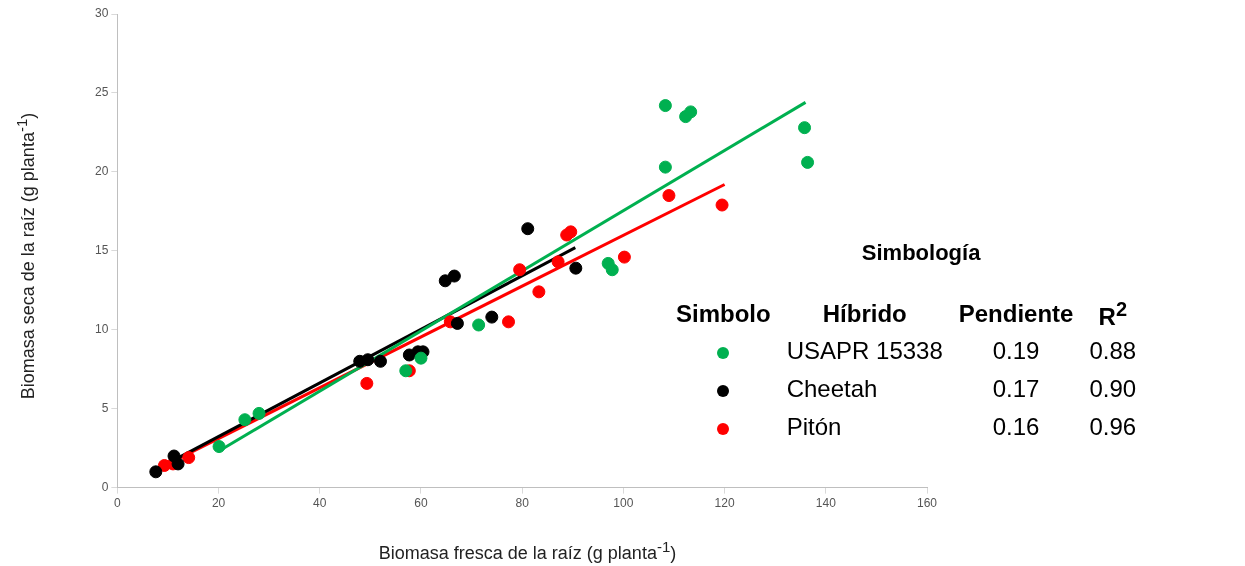  Describe the element at coordinates (117, 503) in the screenshot. I see `x-tick-label: 0` at that location.